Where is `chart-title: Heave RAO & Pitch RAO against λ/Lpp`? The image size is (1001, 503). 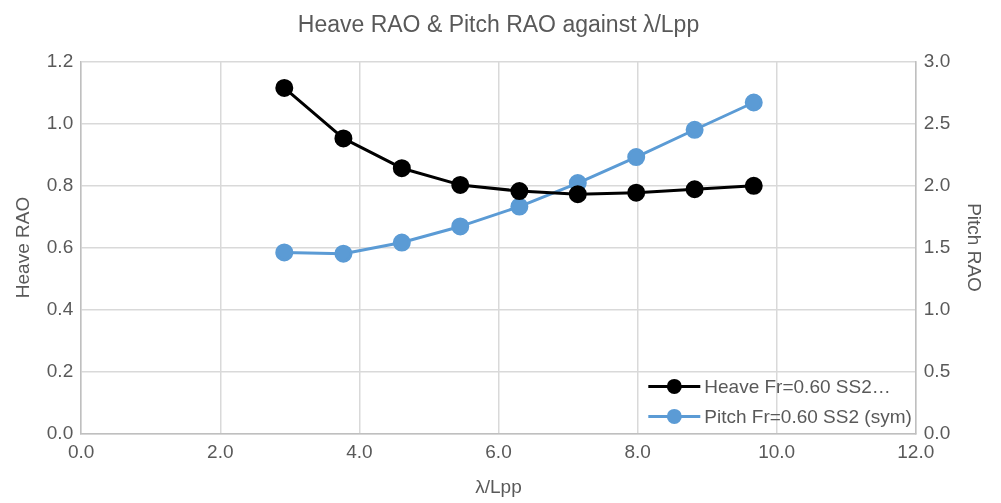 chart-title: Heave RAO & Pitch RAO against λ/Lpp is located at coordinates (498, 24).